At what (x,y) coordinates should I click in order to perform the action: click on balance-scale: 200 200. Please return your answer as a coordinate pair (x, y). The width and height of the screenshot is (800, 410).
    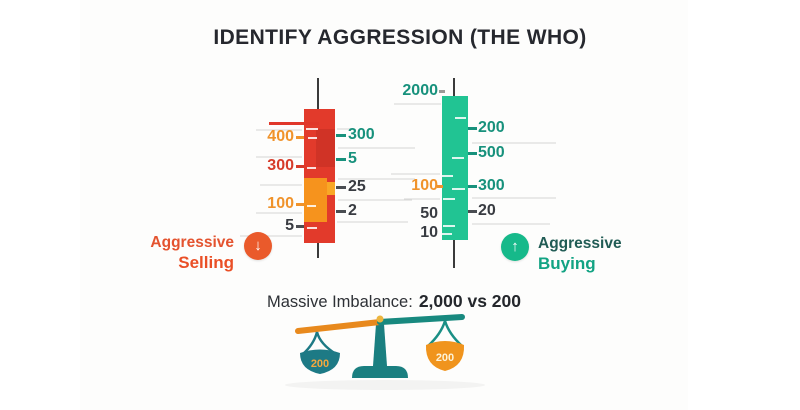
    Looking at the image, I should click on (385, 352).